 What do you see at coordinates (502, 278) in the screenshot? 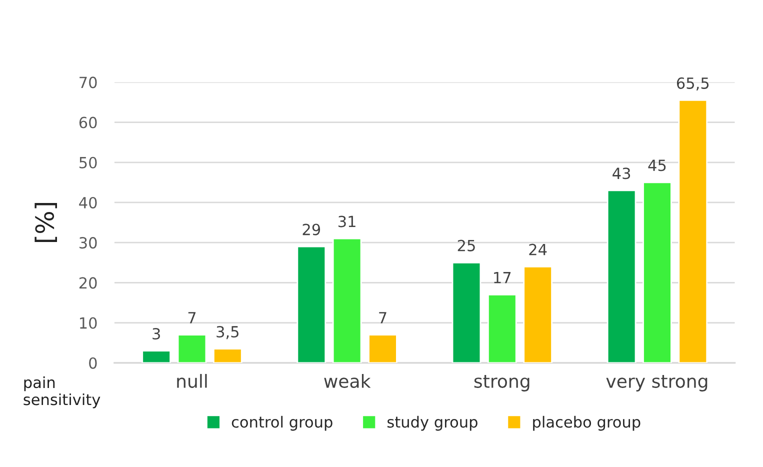
I see `data-label: 17` at bounding box center [502, 278].